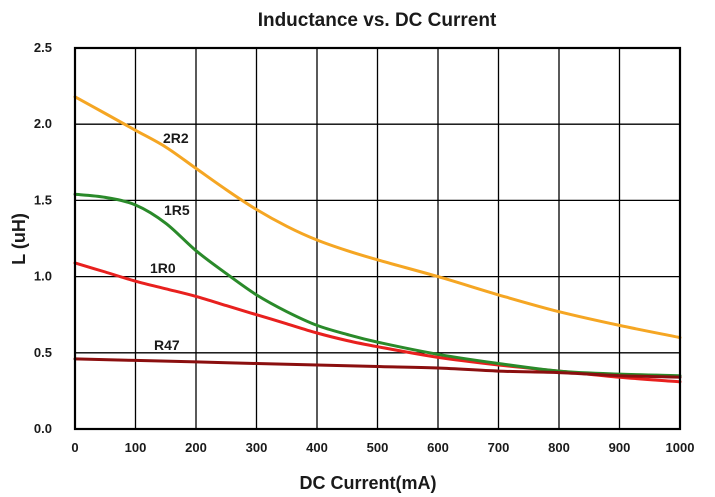 This screenshot has width=715, height=497. What do you see at coordinates (559, 447) in the screenshot?
I see `x-tick-label: 800` at bounding box center [559, 447].